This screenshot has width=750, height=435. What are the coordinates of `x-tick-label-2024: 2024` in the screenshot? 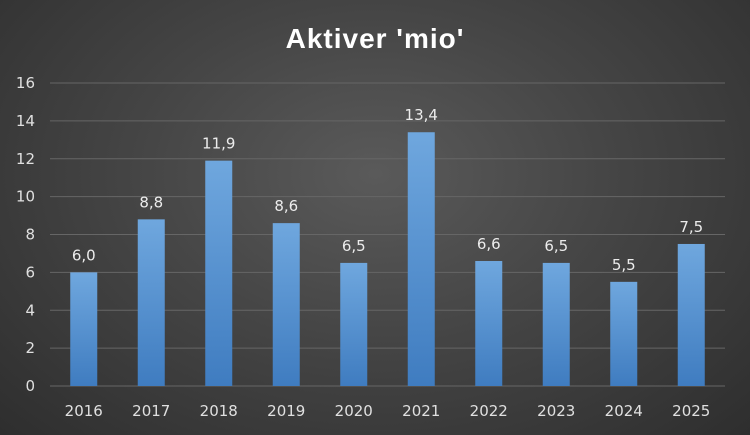 It's located at (624, 411).